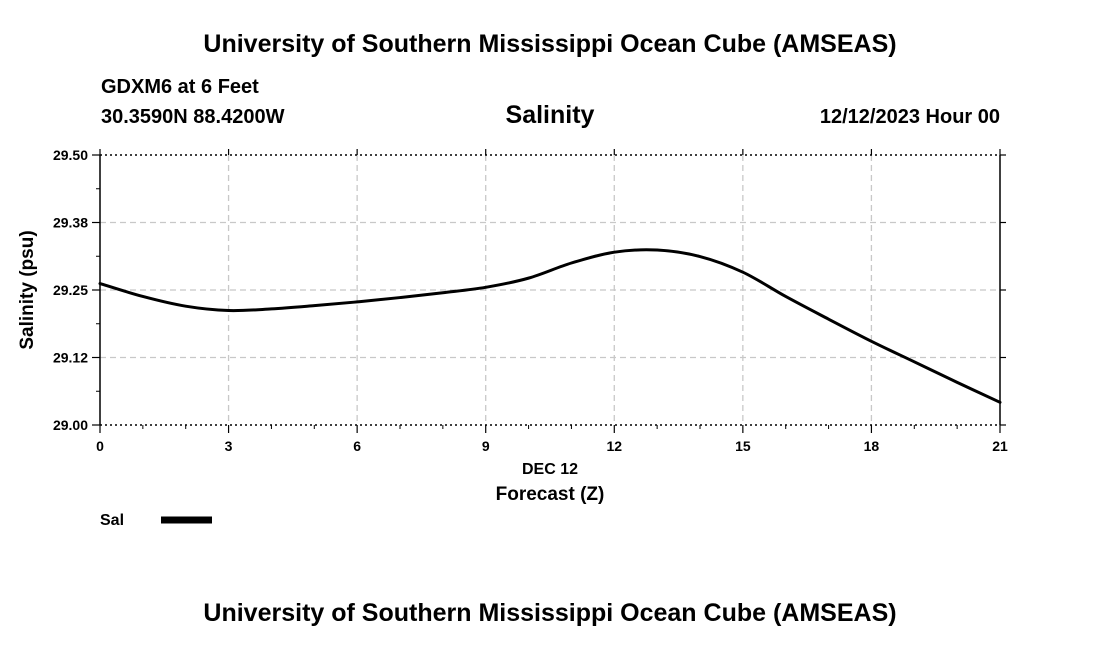 The image size is (1100, 650). I want to click on legend: Sal, so click(156, 520).